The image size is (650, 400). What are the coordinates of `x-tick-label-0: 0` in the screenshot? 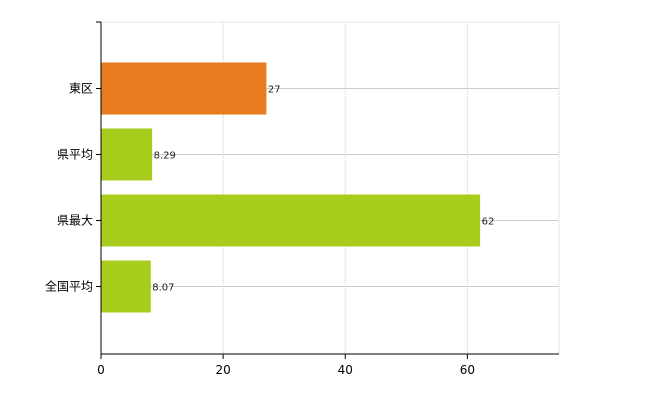 It's located at (101, 370).